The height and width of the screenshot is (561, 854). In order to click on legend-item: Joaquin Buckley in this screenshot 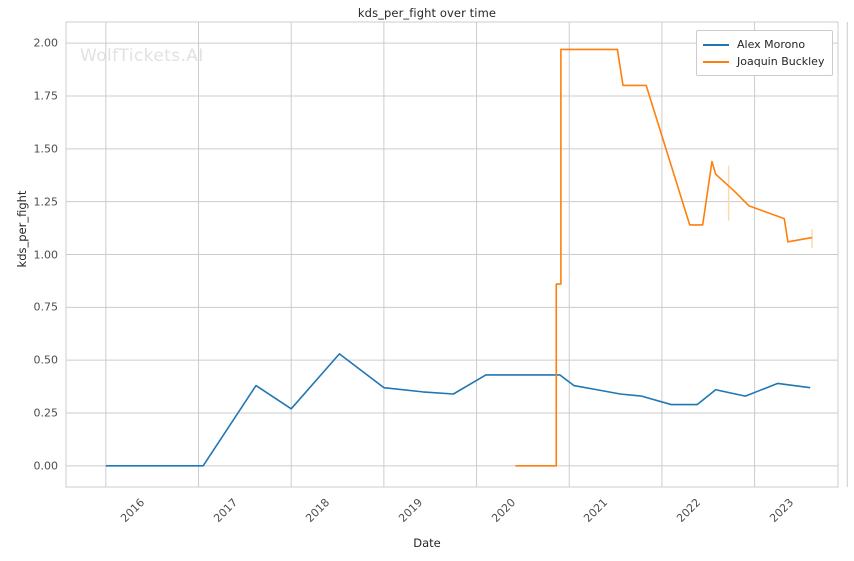, I will do `click(763, 61)`.